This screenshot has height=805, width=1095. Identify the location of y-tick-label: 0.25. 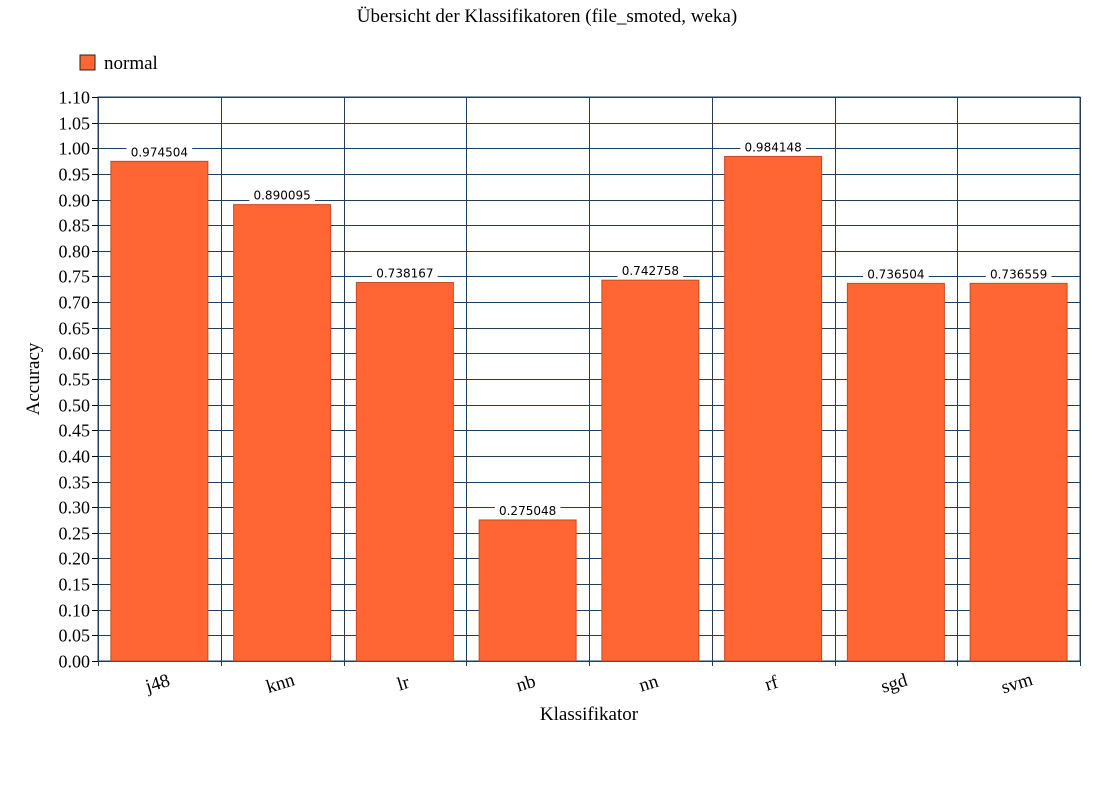
(75, 534).